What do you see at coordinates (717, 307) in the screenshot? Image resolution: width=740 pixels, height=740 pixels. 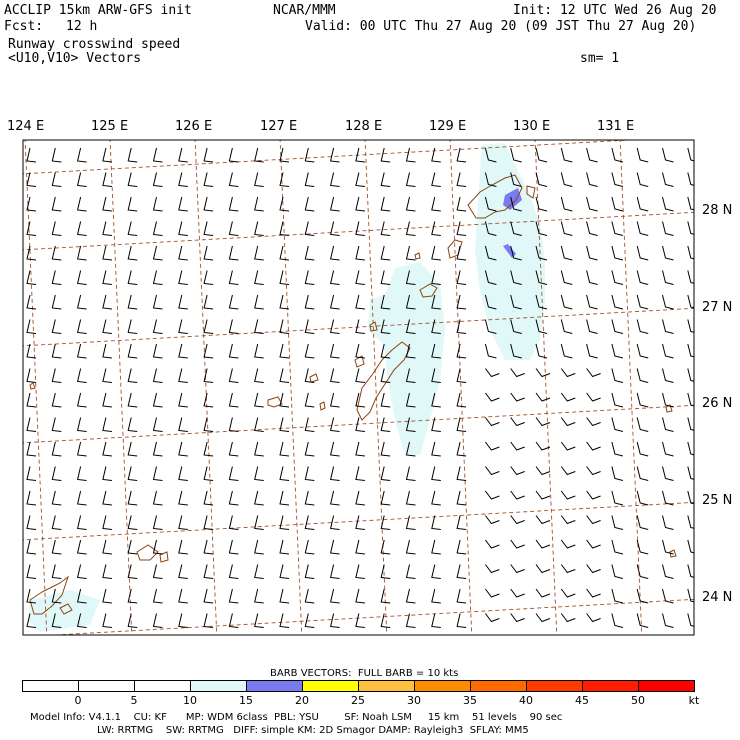 I see `lat-label: 27 N` at bounding box center [717, 307].